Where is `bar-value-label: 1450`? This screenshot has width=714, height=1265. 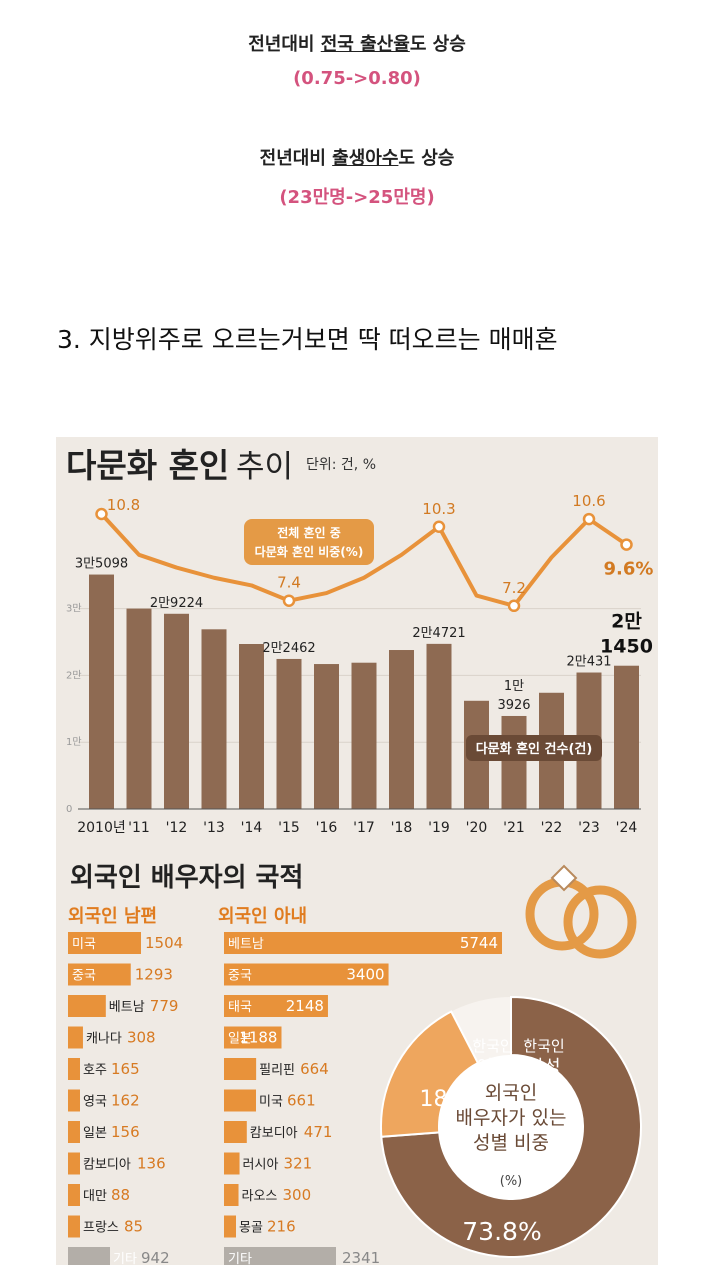 bar-value-label: 1450 is located at coordinates (626, 647).